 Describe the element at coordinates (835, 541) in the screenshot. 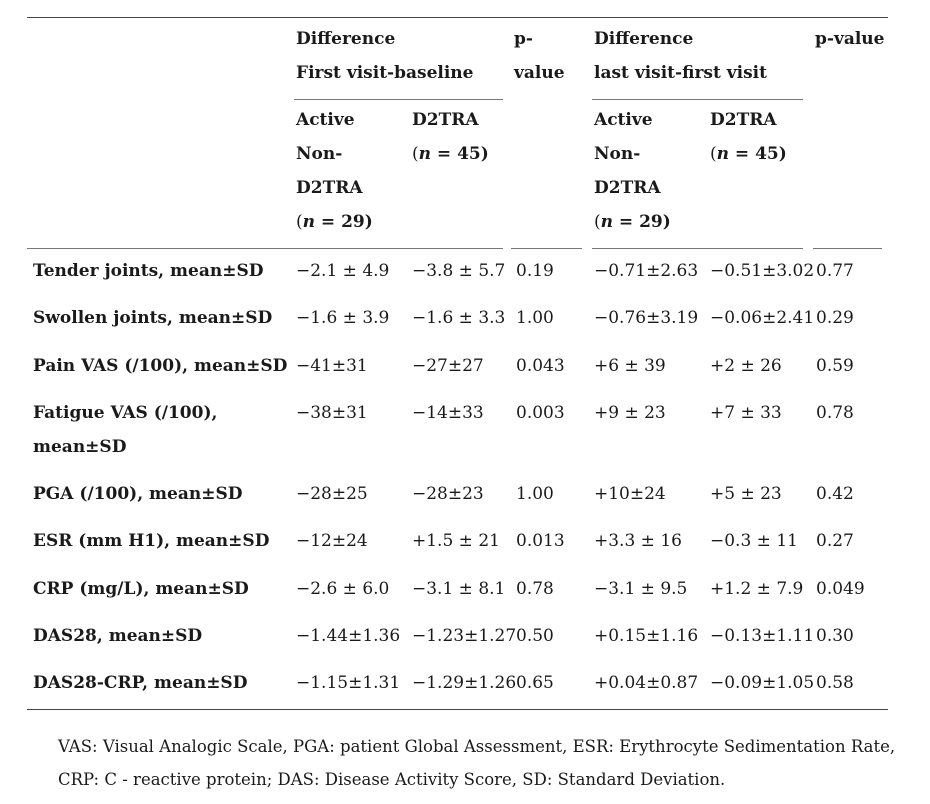

I see `cell-esr-p2: 0.27` at that location.